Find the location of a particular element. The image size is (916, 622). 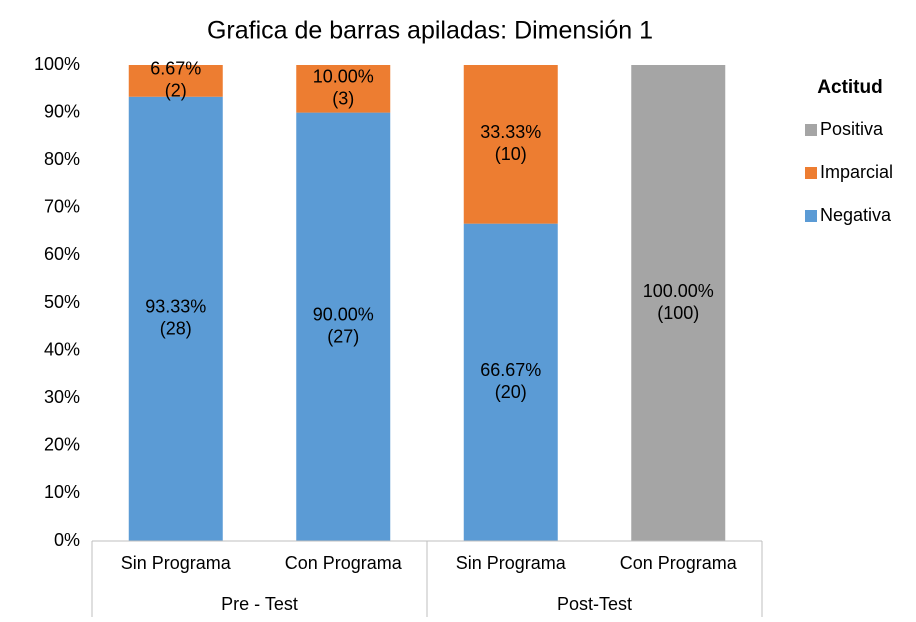

y-tick-label: 10% is located at coordinates (62, 492).